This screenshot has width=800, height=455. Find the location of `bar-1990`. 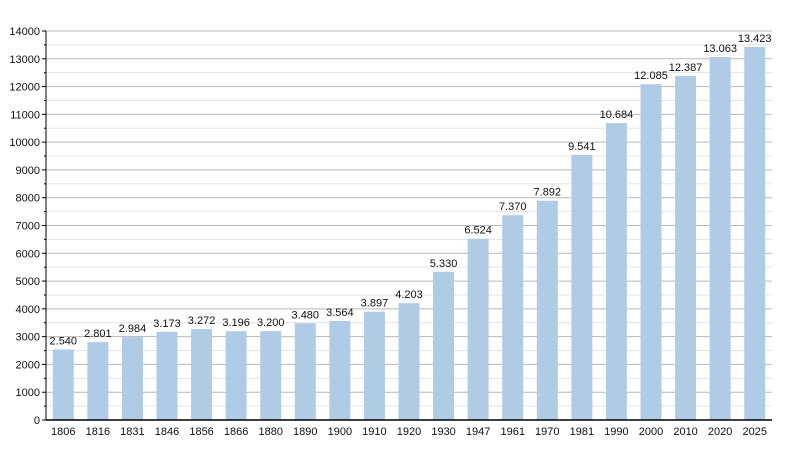

bar-1990 is located at coordinates (616, 272).